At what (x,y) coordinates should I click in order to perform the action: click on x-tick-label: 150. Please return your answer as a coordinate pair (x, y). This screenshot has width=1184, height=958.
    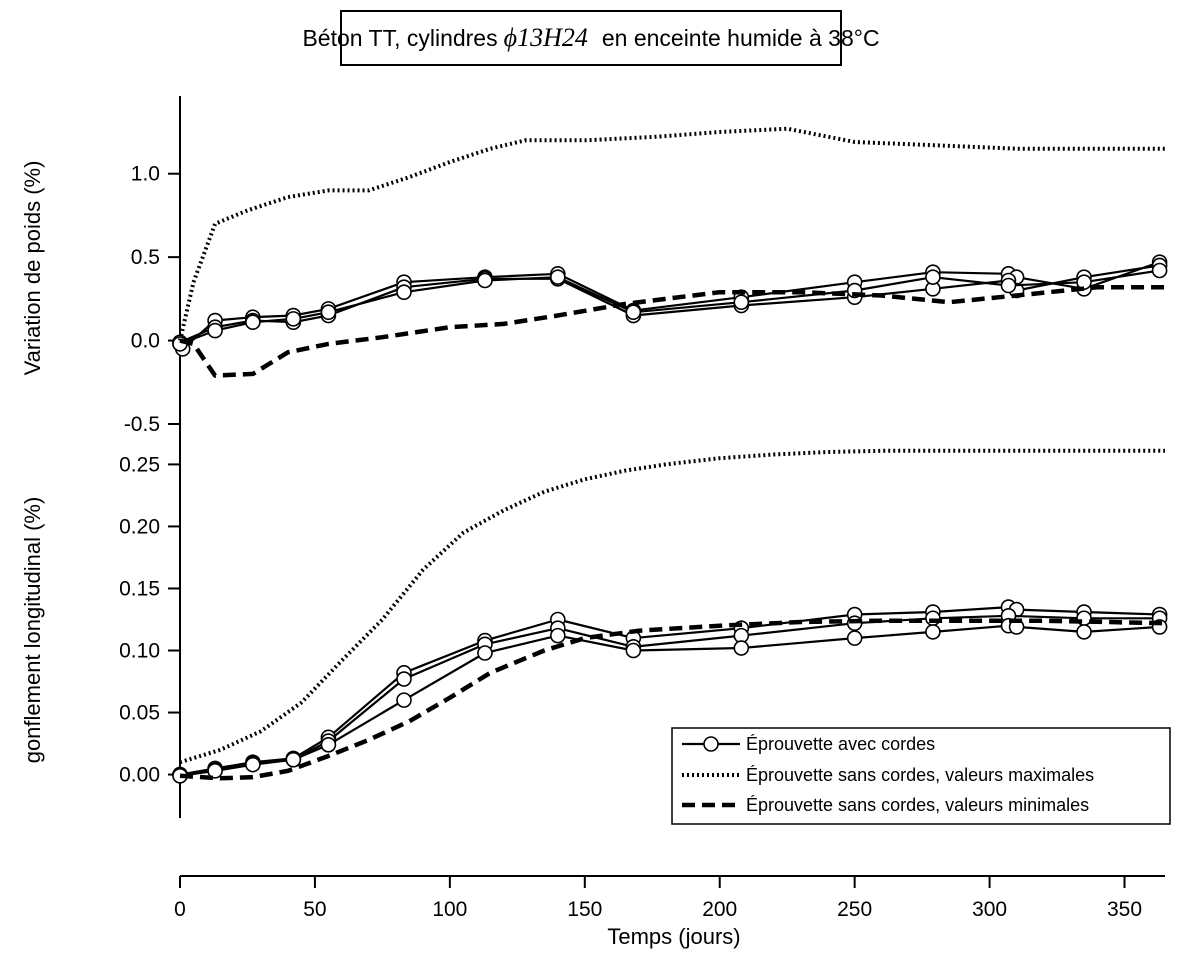
    Looking at the image, I should click on (584, 909).